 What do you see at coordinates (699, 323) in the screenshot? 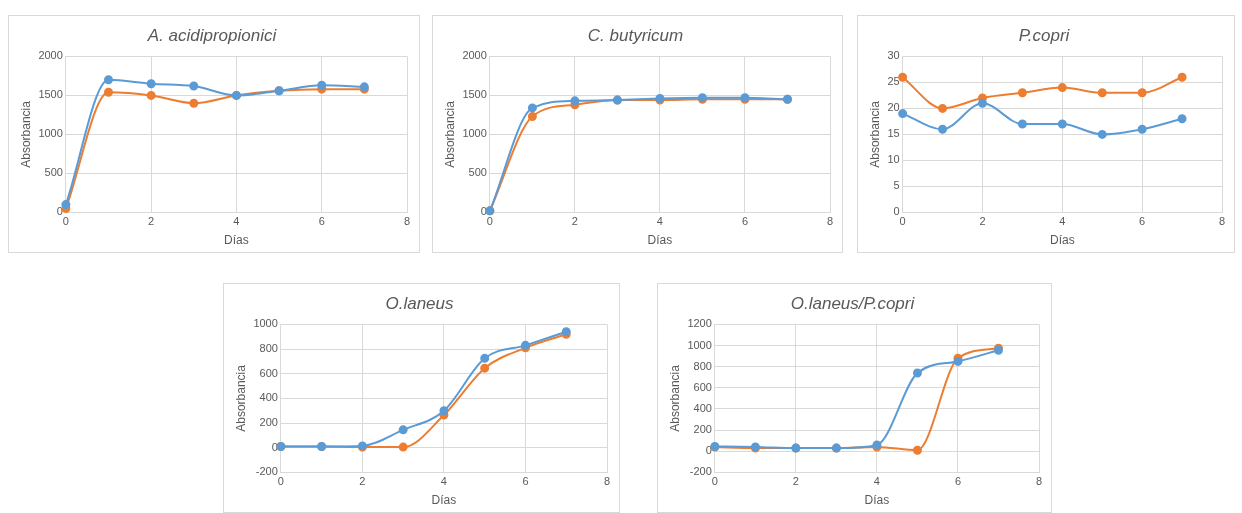
I see `y-tick-label: 1200` at bounding box center [699, 323].